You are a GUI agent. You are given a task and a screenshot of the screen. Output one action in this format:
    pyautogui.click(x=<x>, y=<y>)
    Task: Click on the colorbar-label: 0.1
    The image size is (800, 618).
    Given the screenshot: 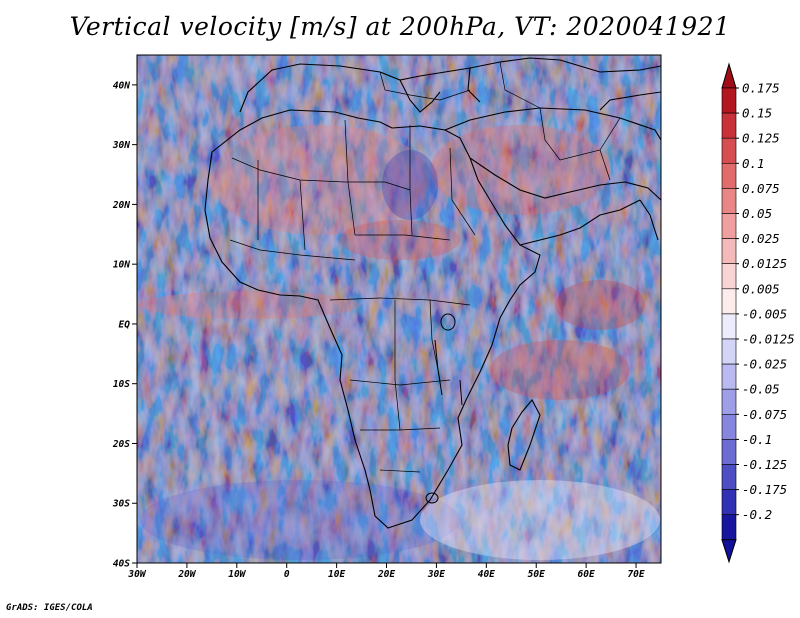 What is the action you would take?
    pyautogui.click(x=753, y=163)
    